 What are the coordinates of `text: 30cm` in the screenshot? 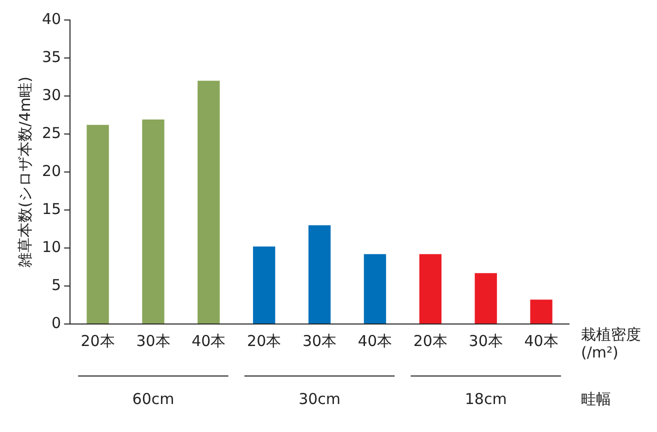 It's located at (319, 399).